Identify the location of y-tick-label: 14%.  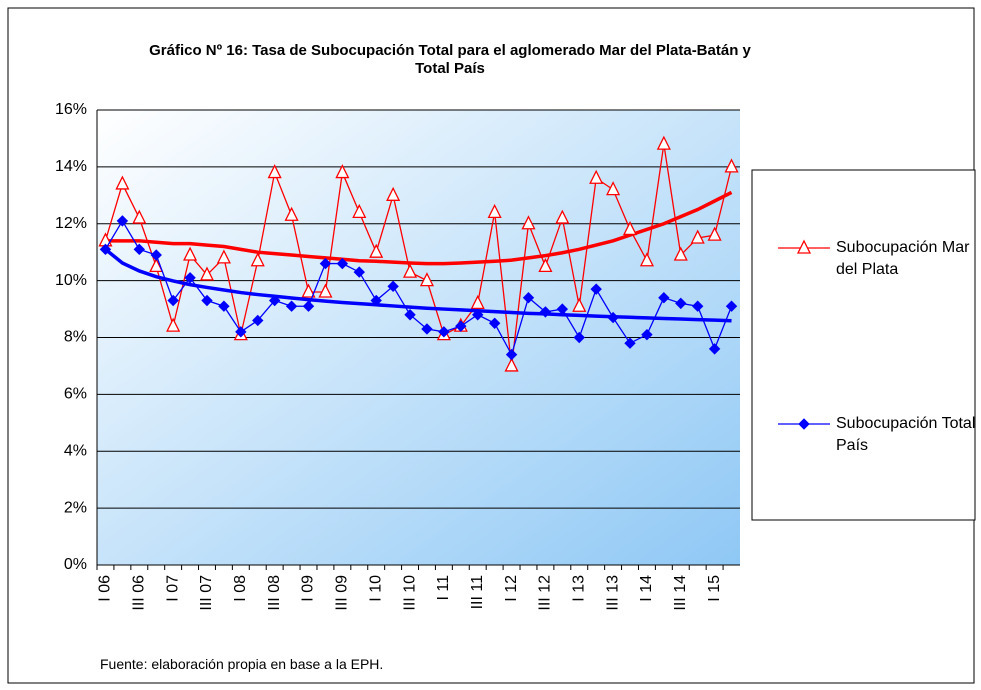
(71, 166).